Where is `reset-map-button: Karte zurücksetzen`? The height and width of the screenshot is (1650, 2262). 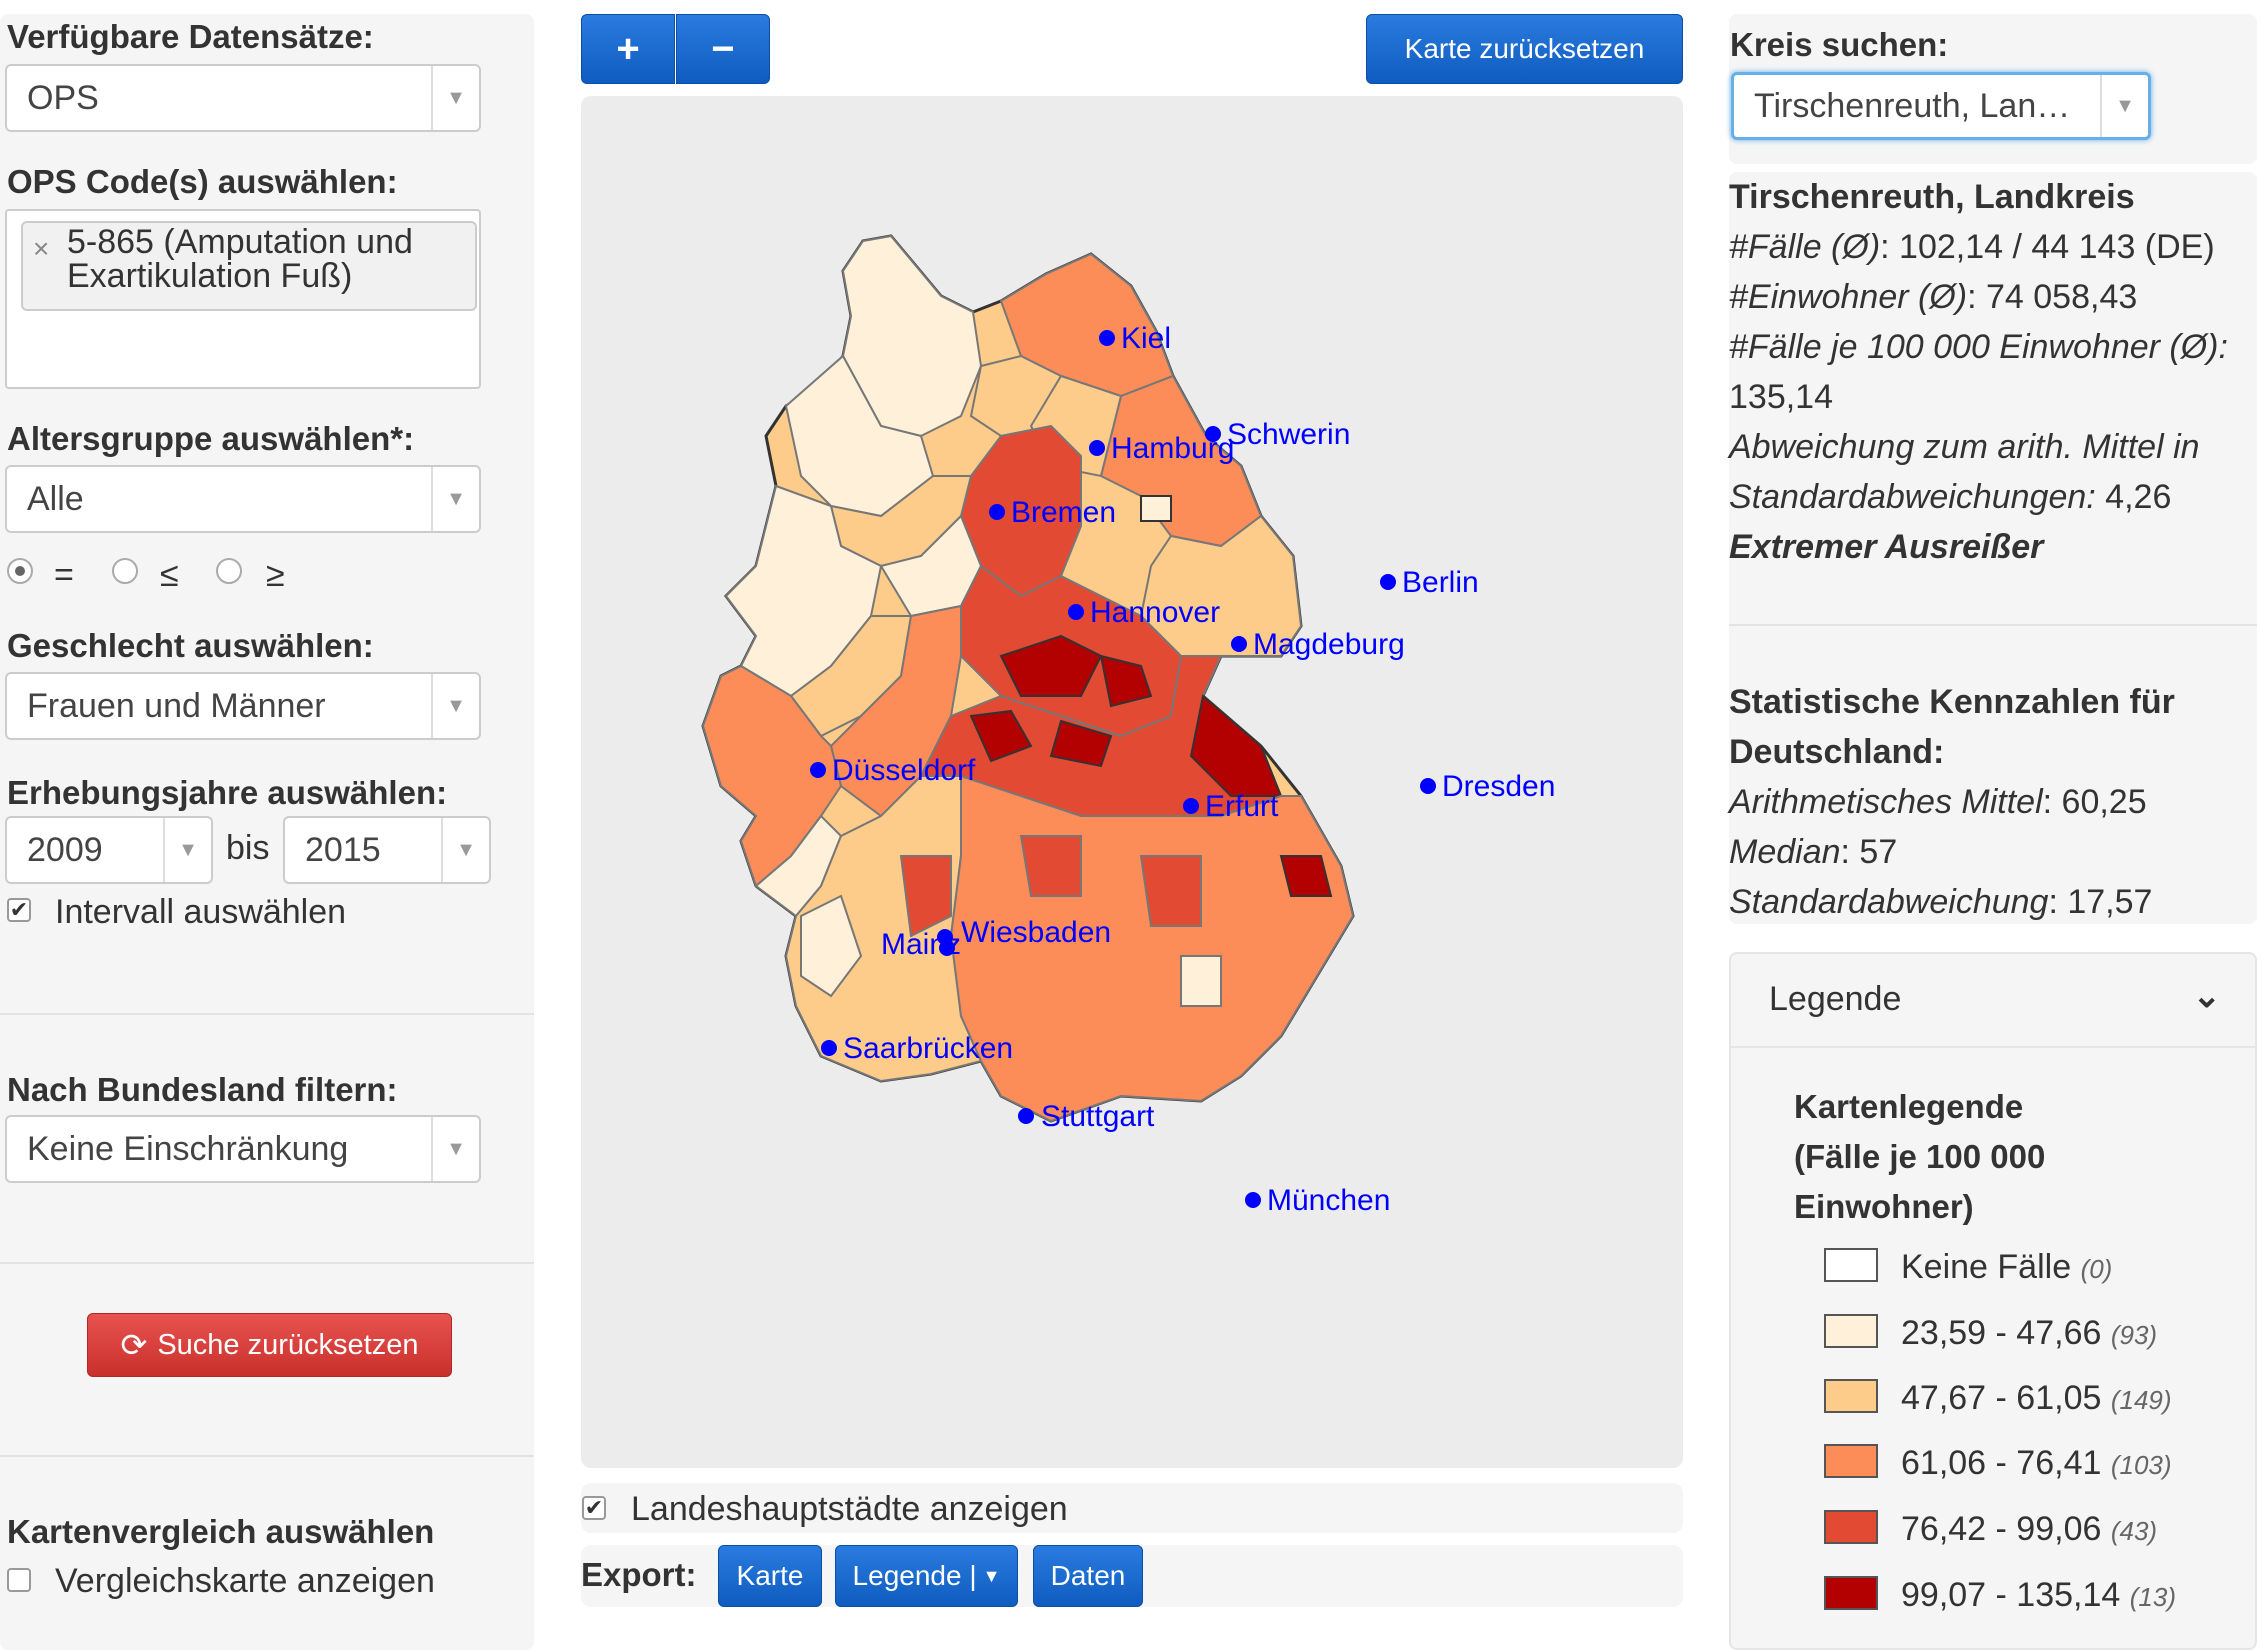 reset-map-button: Karte zurücksetzen is located at coordinates (1524, 49).